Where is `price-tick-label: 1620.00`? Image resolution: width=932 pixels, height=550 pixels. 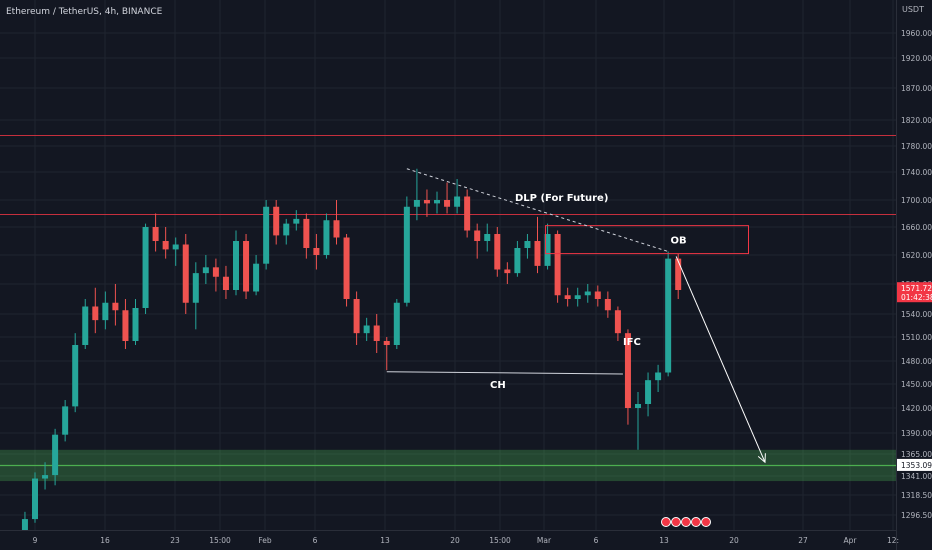 price-tick-label: 1620.00 is located at coordinates (916, 255).